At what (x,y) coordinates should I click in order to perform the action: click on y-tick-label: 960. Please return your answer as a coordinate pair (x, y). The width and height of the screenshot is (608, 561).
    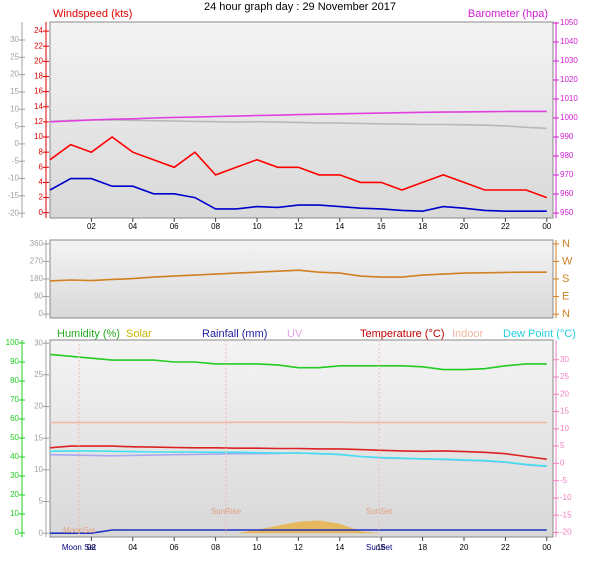
    Looking at the image, I should click on (567, 193).